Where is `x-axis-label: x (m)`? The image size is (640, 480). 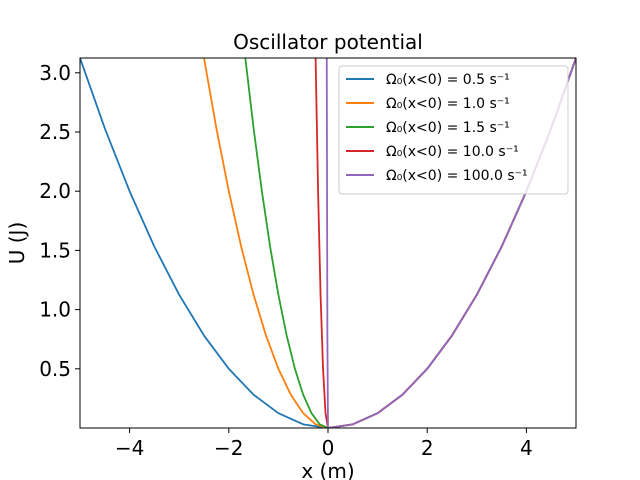
x-axis-label: x (m) is located at coordinates (327, 469).